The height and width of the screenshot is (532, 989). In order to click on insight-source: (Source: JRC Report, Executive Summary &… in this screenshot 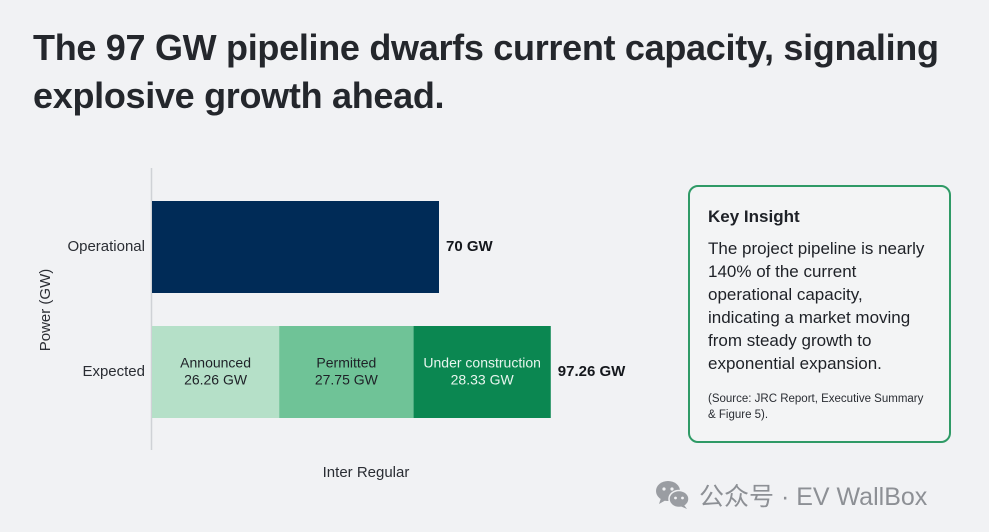, I will do `click(816, 407)`.